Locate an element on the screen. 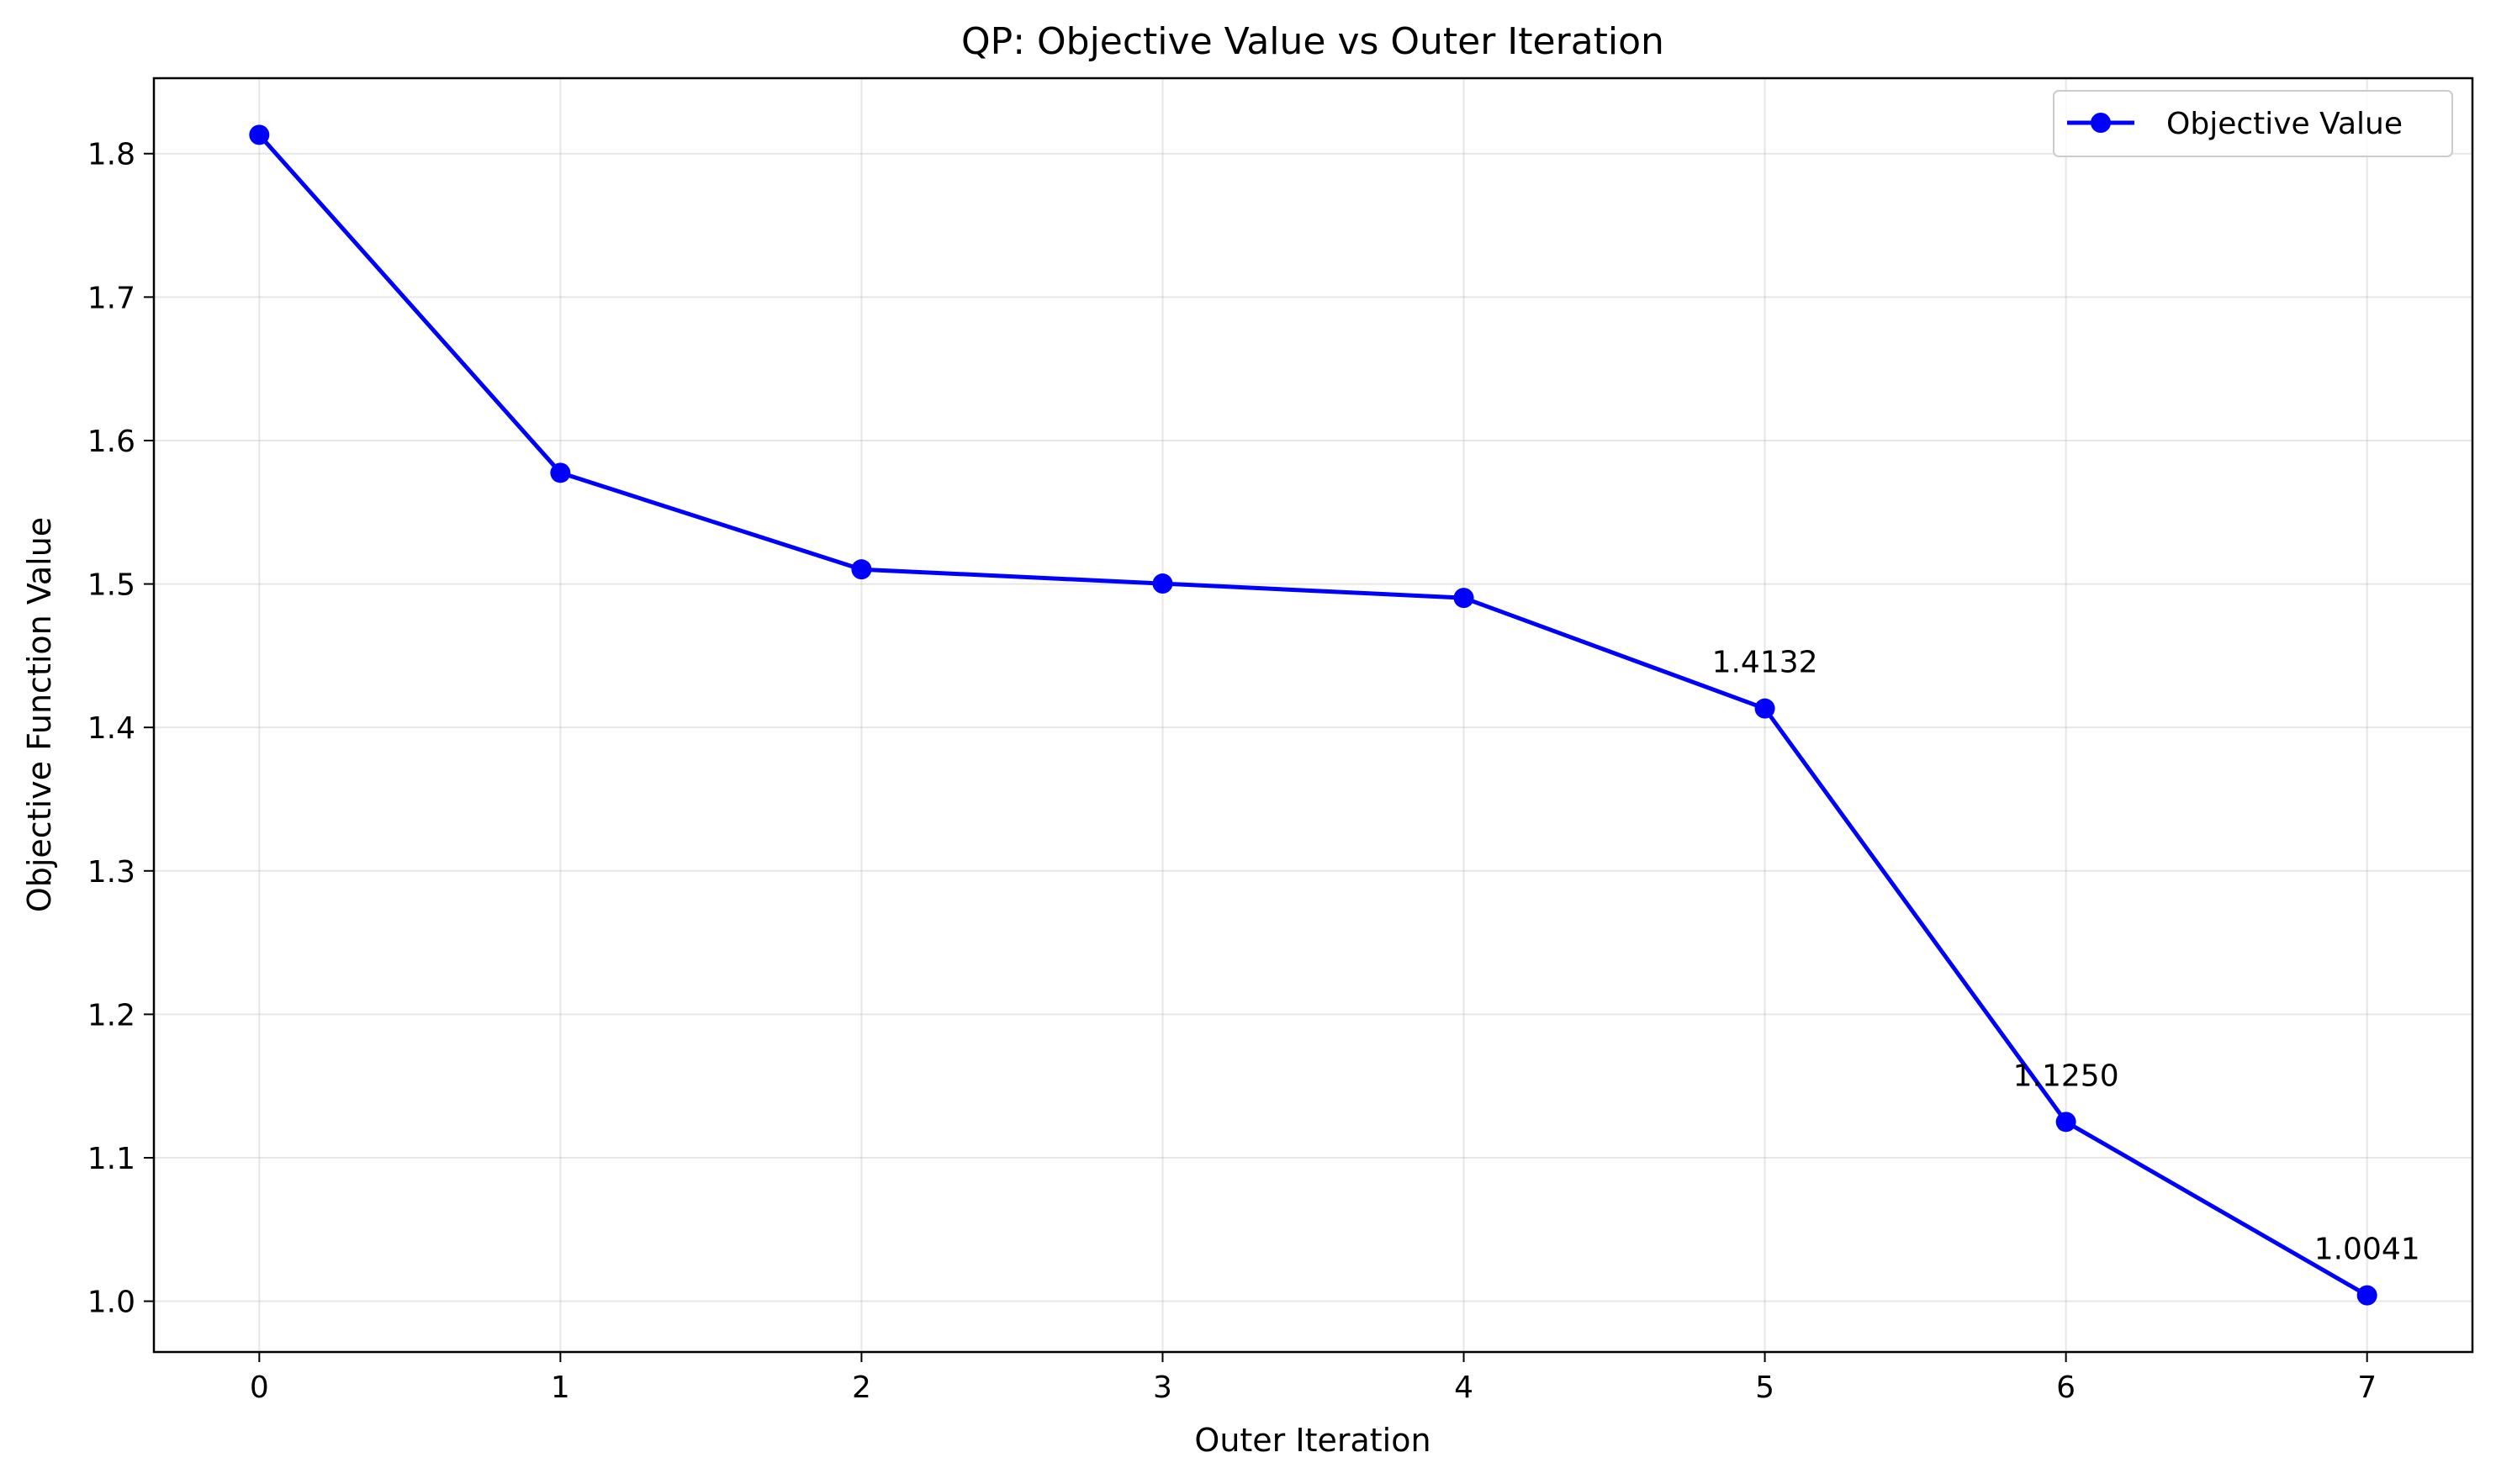 The width and height of the screenshot is (2496, 1484). x-tick-label: 5 is located at coordinates (1764, 1387).